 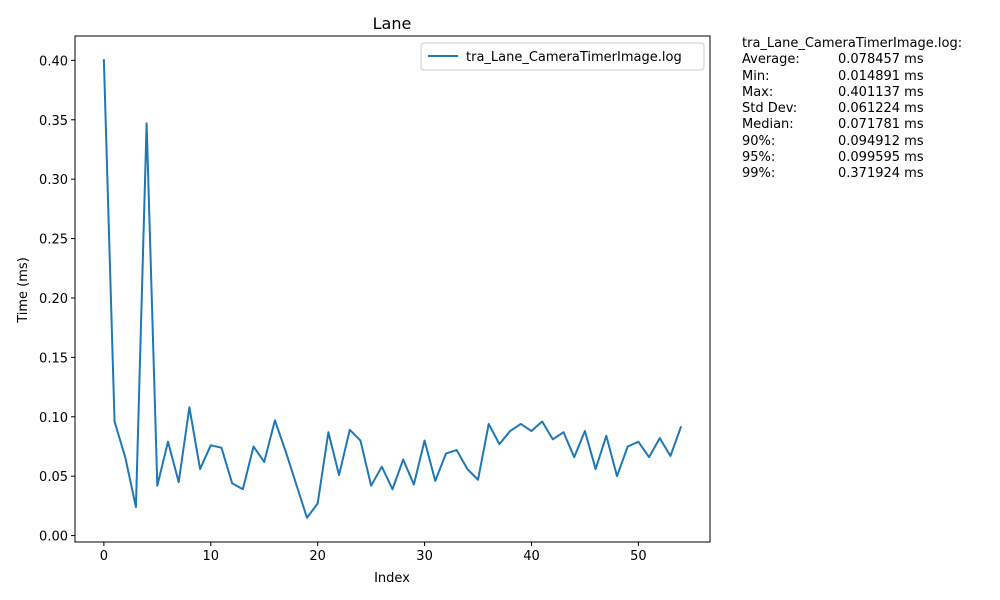 I want to click on x-axis-title: Index, so click(x=392, y=578).